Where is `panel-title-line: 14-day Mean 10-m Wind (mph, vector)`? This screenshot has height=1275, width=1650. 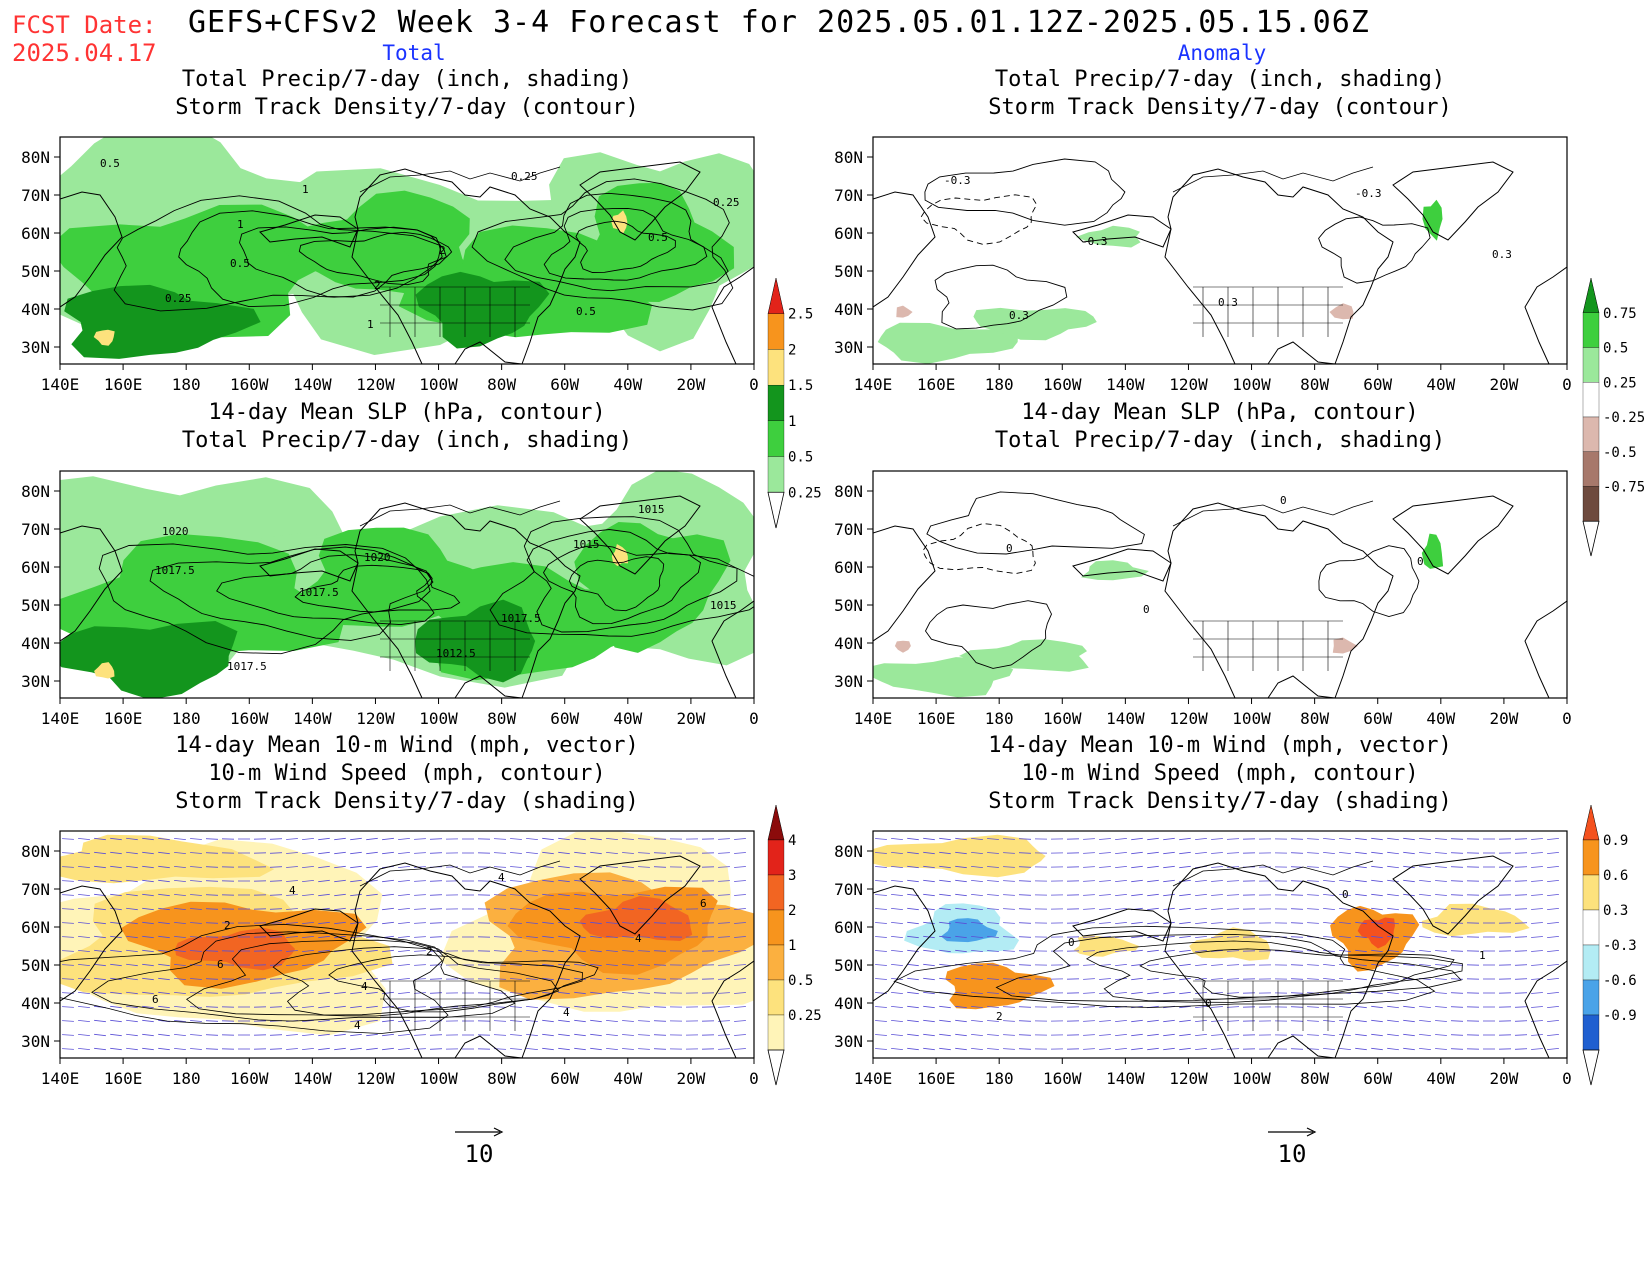
panel-title-line: 14-day Mean 10-m Wind (mph, vector) is located at coordinates (1220, 745).